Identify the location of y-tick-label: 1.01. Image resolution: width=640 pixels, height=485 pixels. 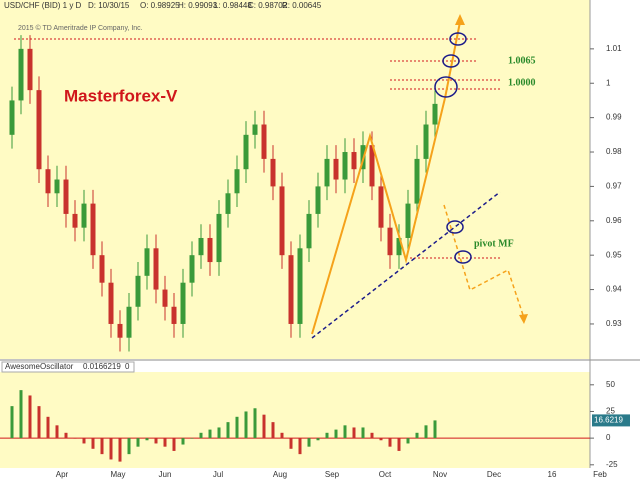
(614, 48).